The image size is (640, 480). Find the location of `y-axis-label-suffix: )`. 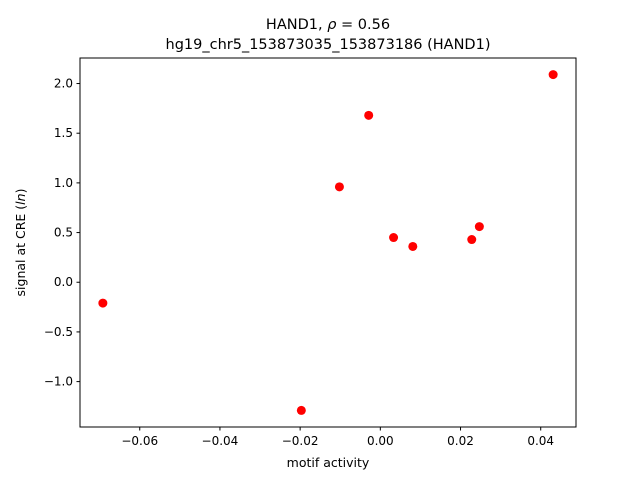

y-axis-label-suffix: ) is located at coordinates (20, 191).